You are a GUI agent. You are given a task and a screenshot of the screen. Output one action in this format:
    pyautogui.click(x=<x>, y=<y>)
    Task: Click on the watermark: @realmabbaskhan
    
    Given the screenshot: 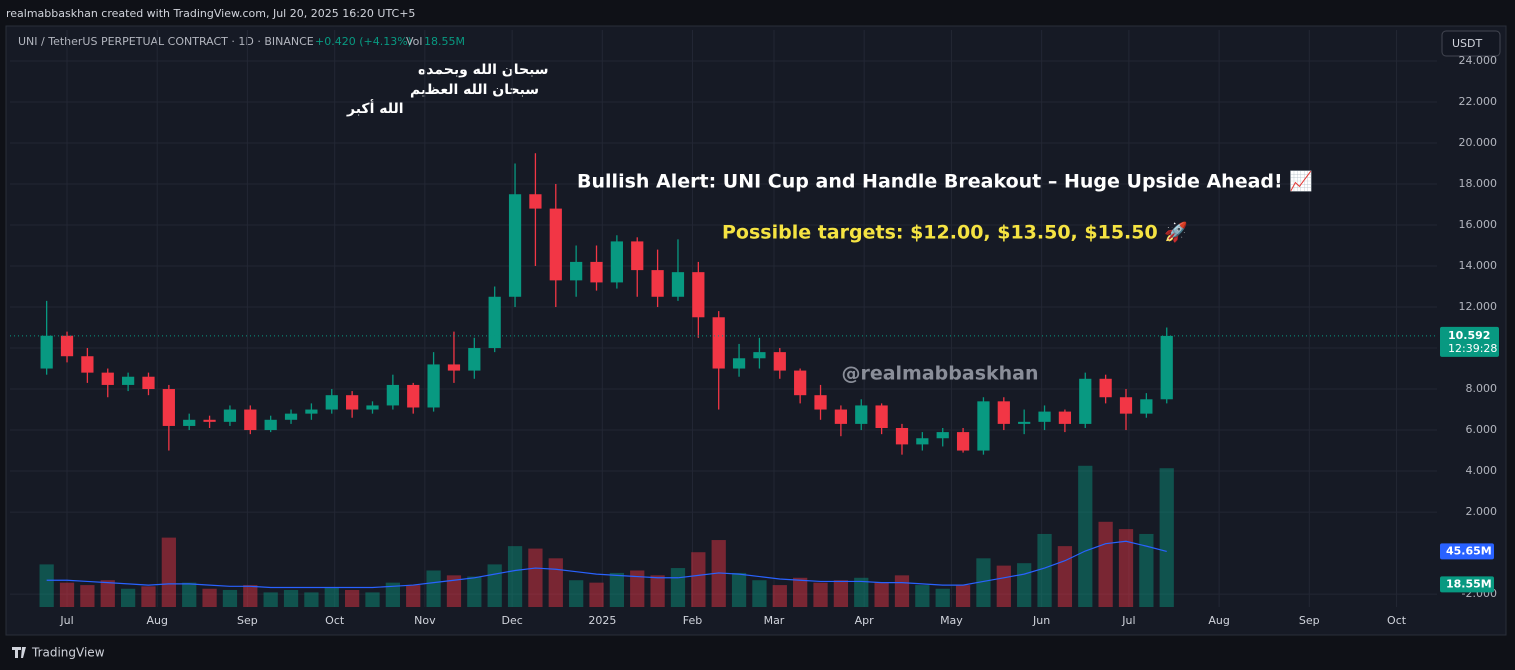 What is the action you would take?
    pyautogui.click(x=939, y=374)
    